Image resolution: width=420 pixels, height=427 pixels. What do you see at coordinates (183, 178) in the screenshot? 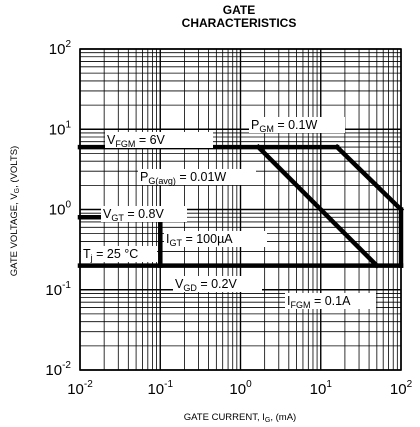
I see `annotation-pgavg: PG(avg) = 0.01W` at bounding box center [183, 178].